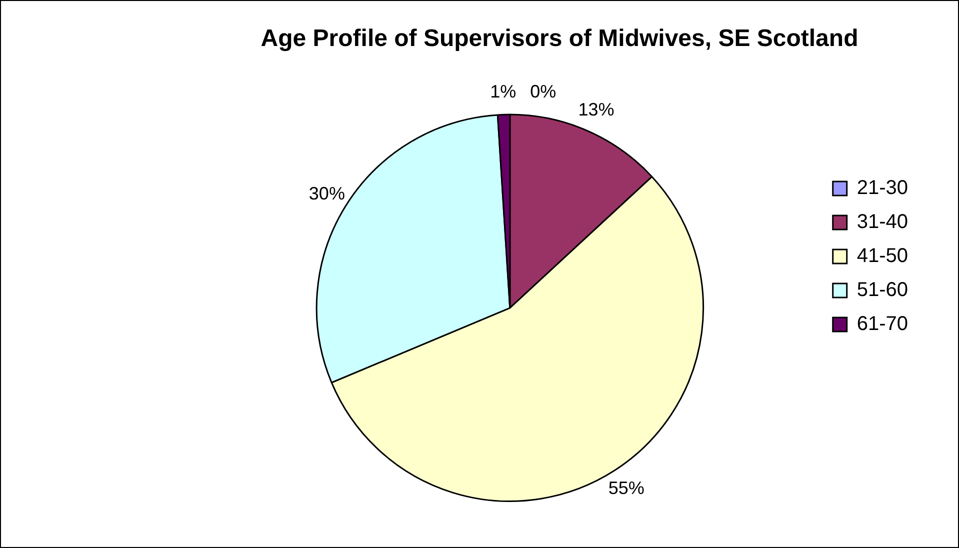 Image resolution: width=959 pixels, height=548 pixels. What do you see at coordinates (626, 488) in the screenshot?
I see `data-label: 55%` at bounding box center [626, 488].